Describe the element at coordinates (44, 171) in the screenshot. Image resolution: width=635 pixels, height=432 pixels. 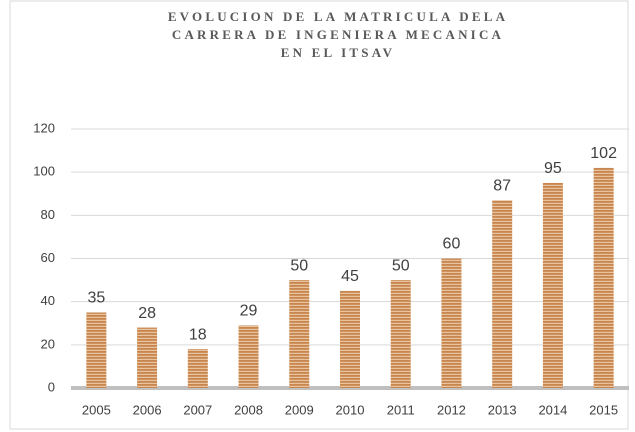
I see `y-tick-label: 100` at that location.